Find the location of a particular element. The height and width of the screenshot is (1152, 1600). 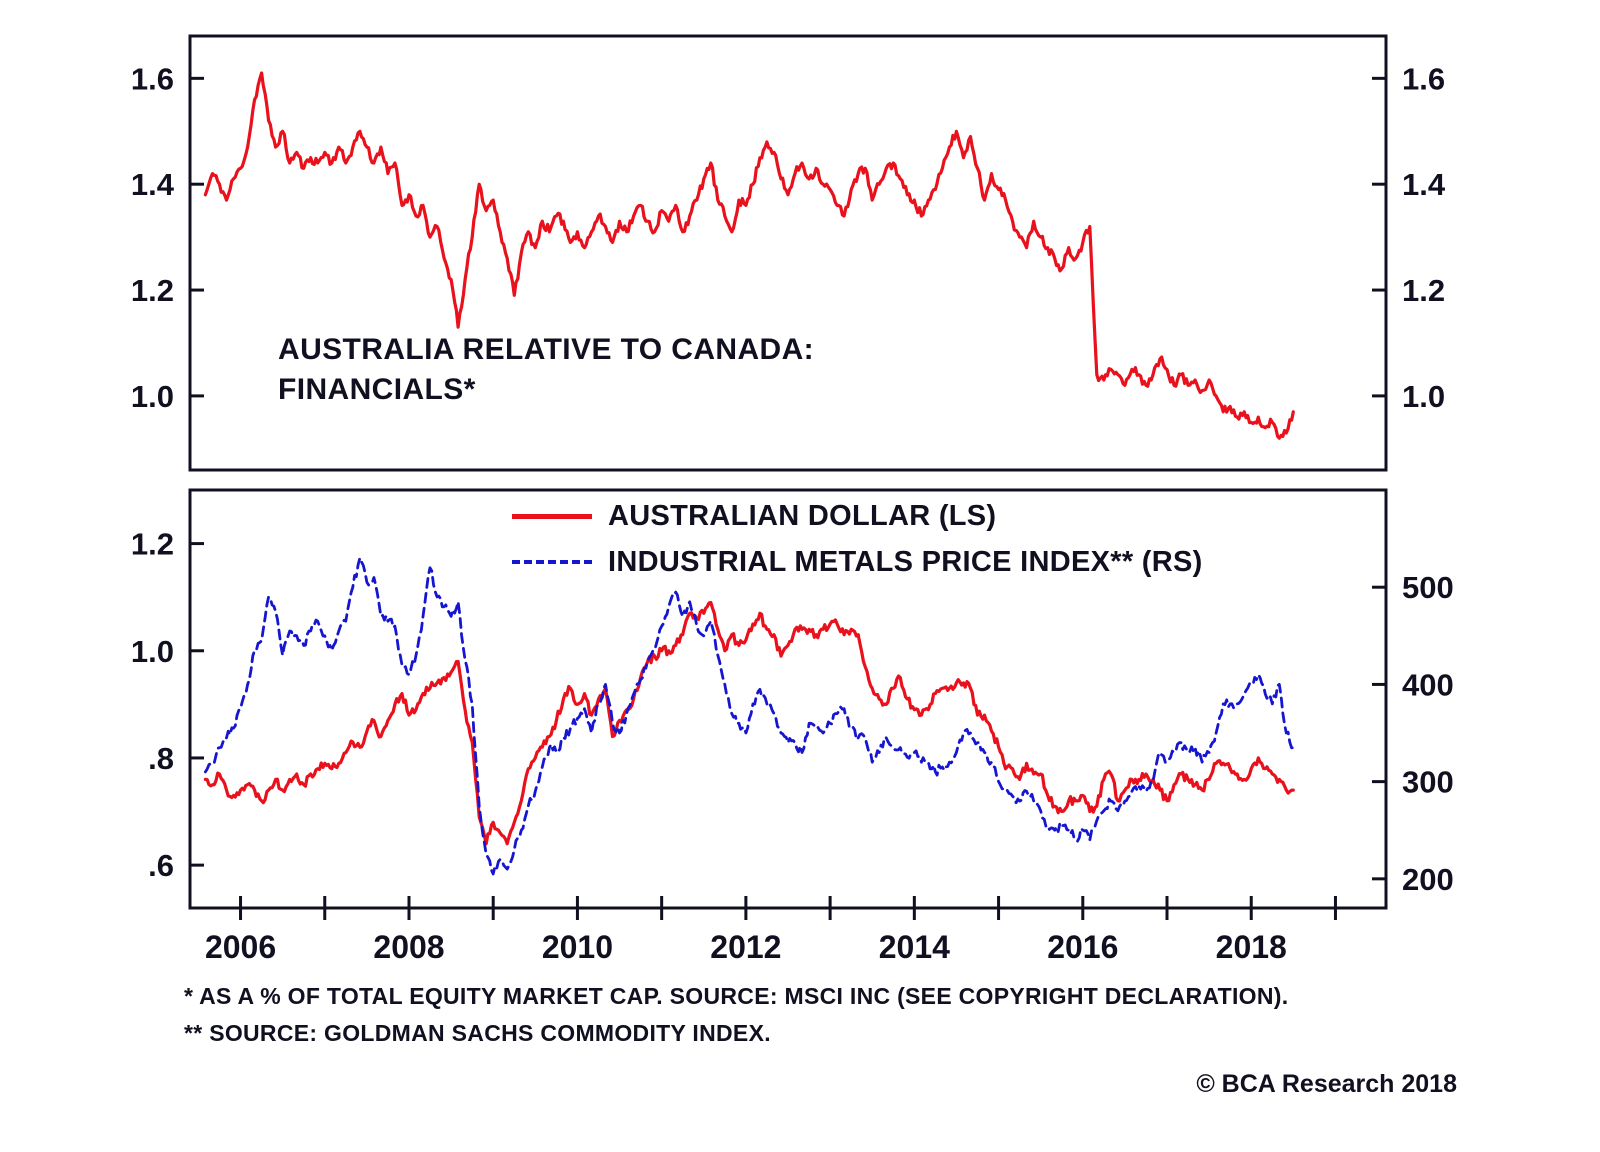

top-panel-title-line1: AUSTRALIA RELATIVE TO CANADA: is located at coordinates (546, 349).